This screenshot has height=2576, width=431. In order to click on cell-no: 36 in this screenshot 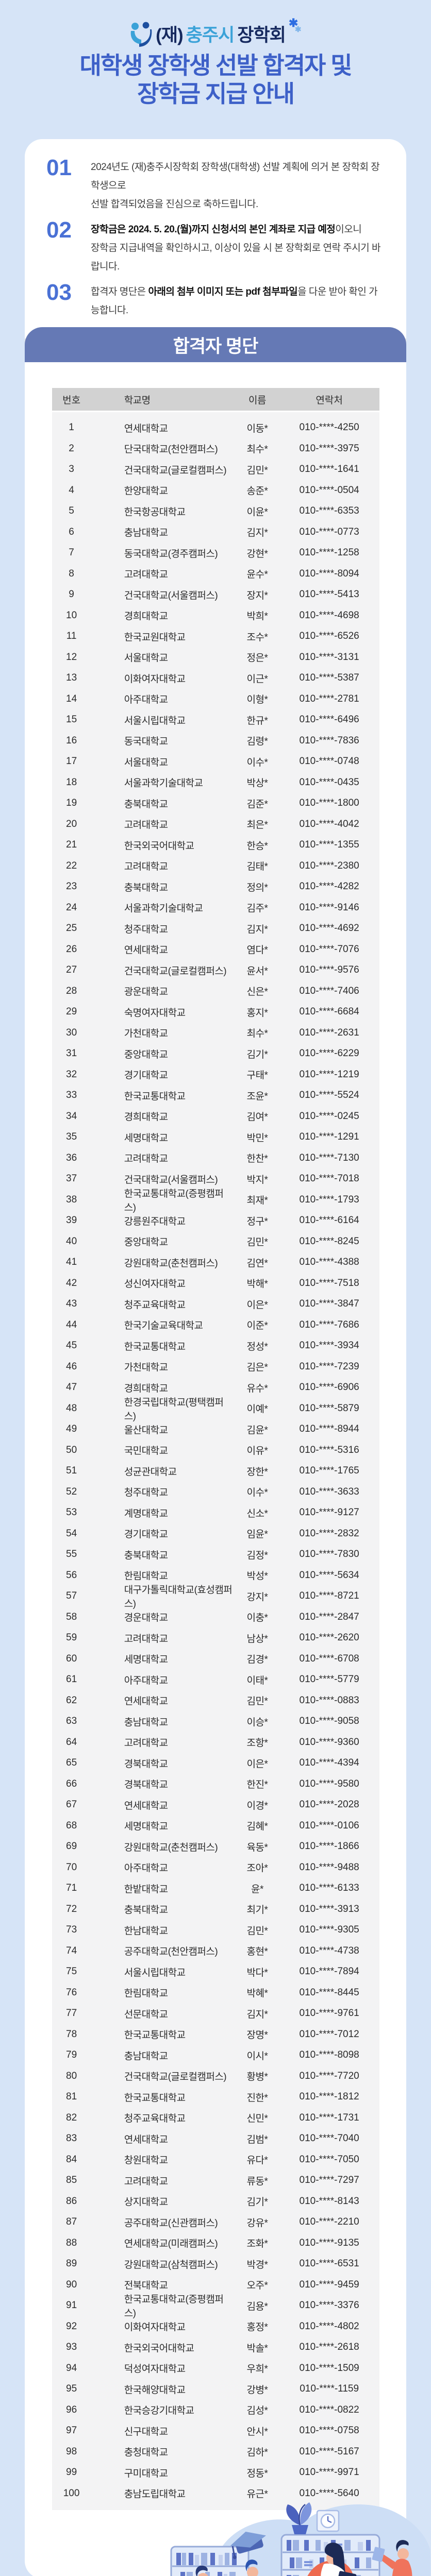, I will do `click(71, 1157)`.